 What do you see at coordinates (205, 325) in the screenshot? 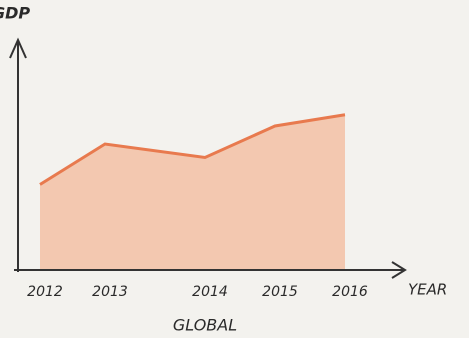
I see `subtitle: GLOBAL` at bounding box center [205, 325].